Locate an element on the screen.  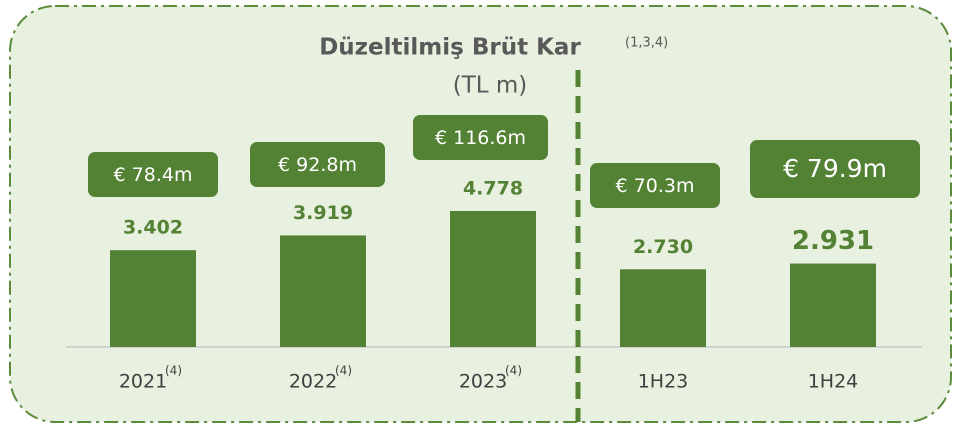
value-label: 2.931 is located at coordinates (833, 241).